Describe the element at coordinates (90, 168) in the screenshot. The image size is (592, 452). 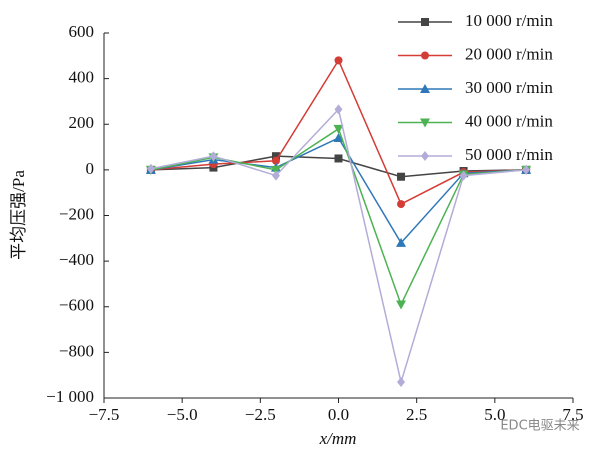
I see `y-tick-label: 0` at that location.